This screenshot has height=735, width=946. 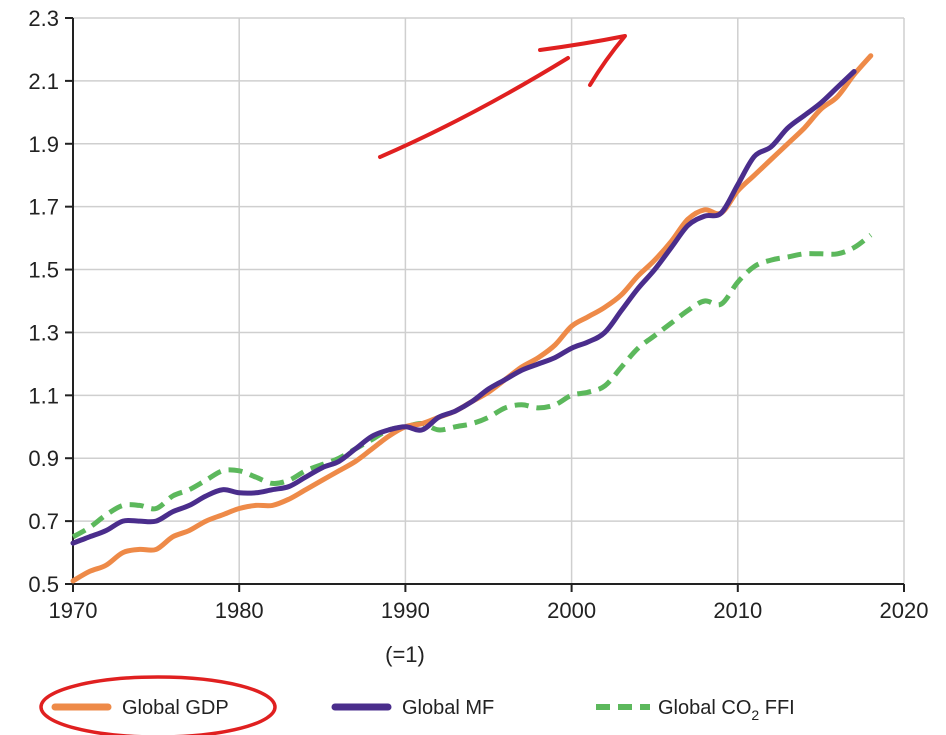 I want to click on y-tick-label-7: 1.9, so click(x=43, y=144).